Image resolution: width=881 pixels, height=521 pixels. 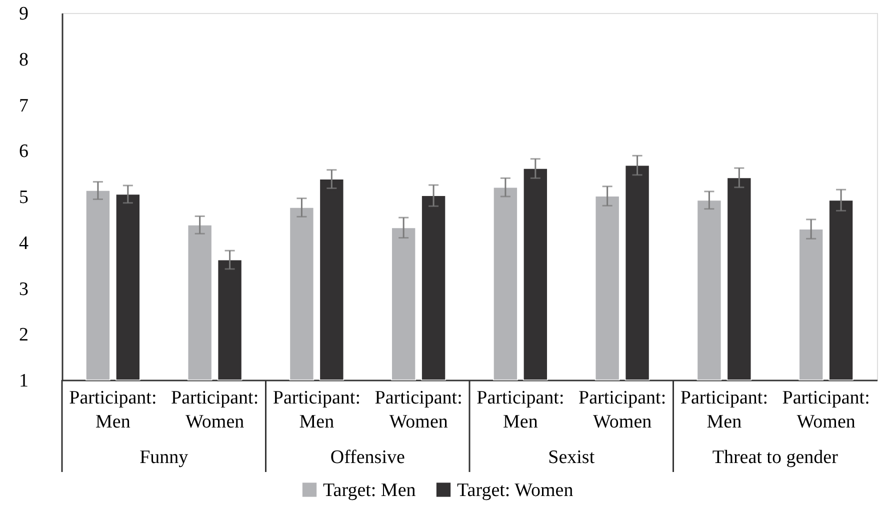 I want to click on y-tick-label: 2, so click(x=23, y=335).